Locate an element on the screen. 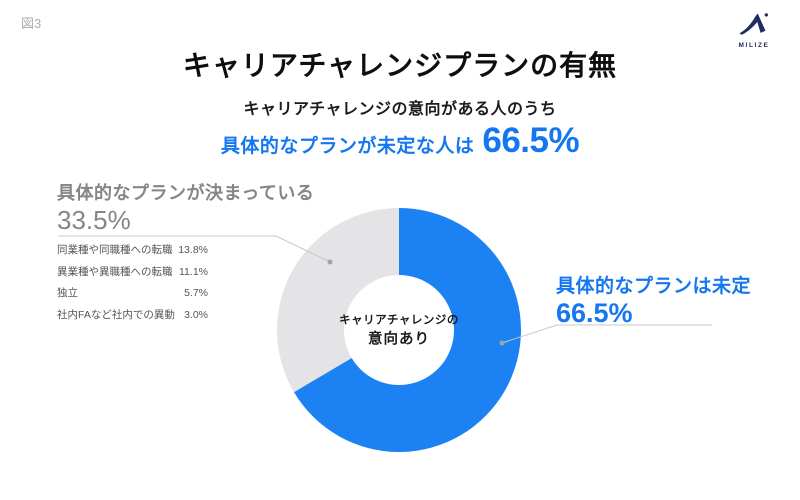  headline: 具体的なプランが未定な人は 66.5% is located at coordinates (400, 141).